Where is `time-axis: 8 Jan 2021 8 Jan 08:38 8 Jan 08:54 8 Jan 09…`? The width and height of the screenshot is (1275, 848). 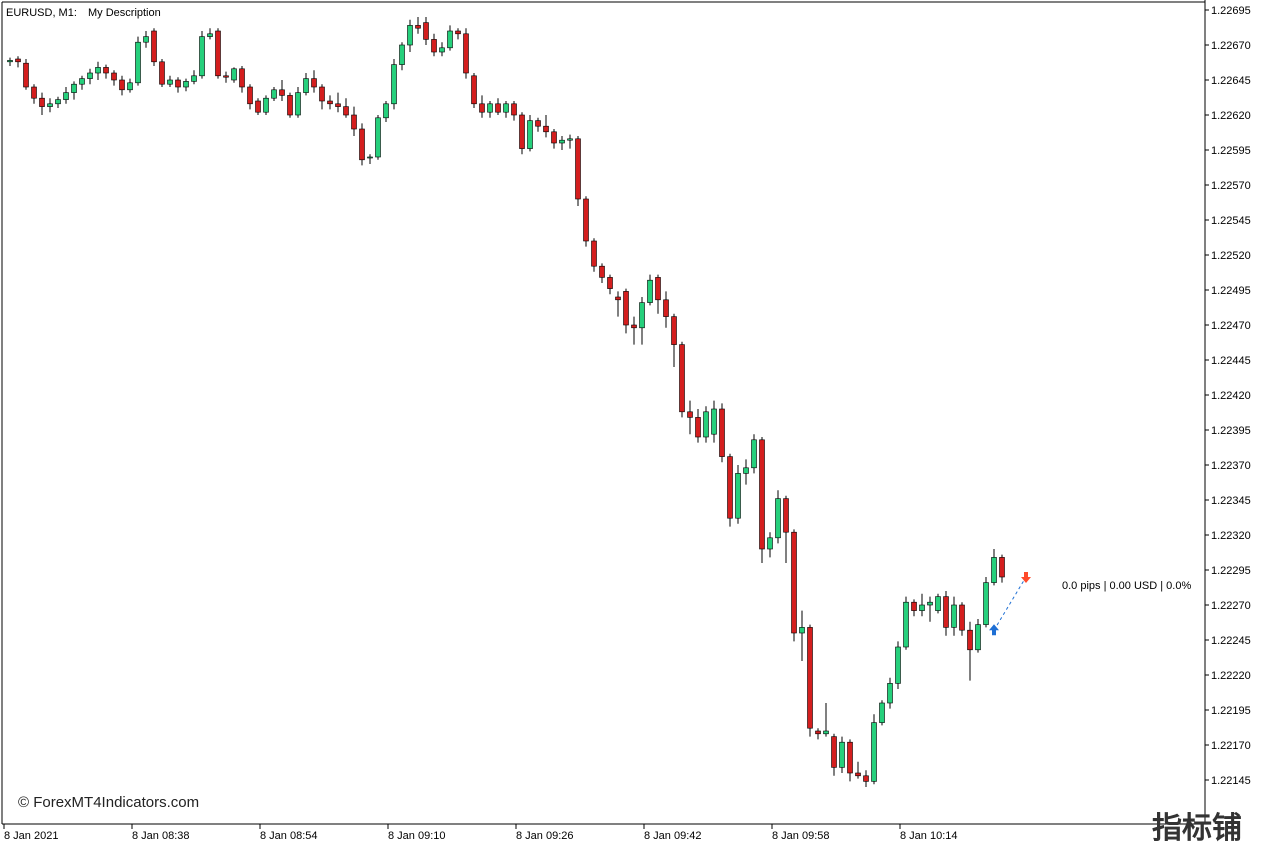
time-axis: 8 Jan 2021 8 Jan 08:38 8 Jan 08:54 8 Jan 09… is located at coordinates (603, 832).